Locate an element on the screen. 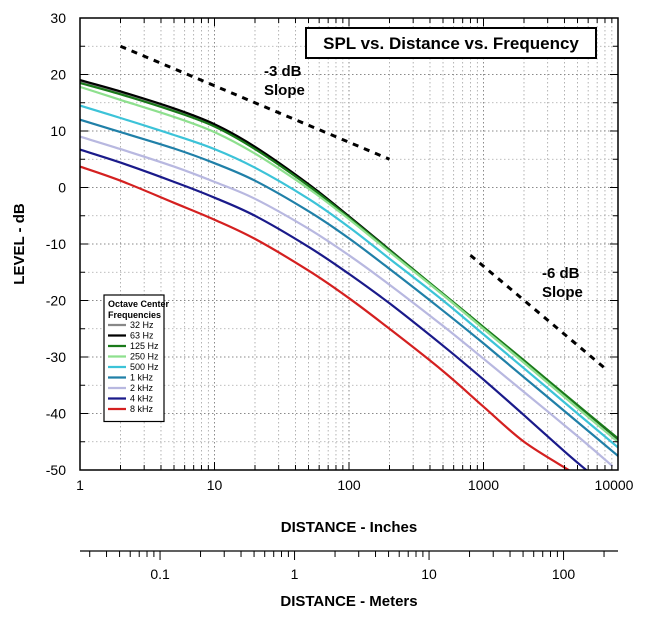  y-tick-label: -20 is located at coordinates (56, 301).